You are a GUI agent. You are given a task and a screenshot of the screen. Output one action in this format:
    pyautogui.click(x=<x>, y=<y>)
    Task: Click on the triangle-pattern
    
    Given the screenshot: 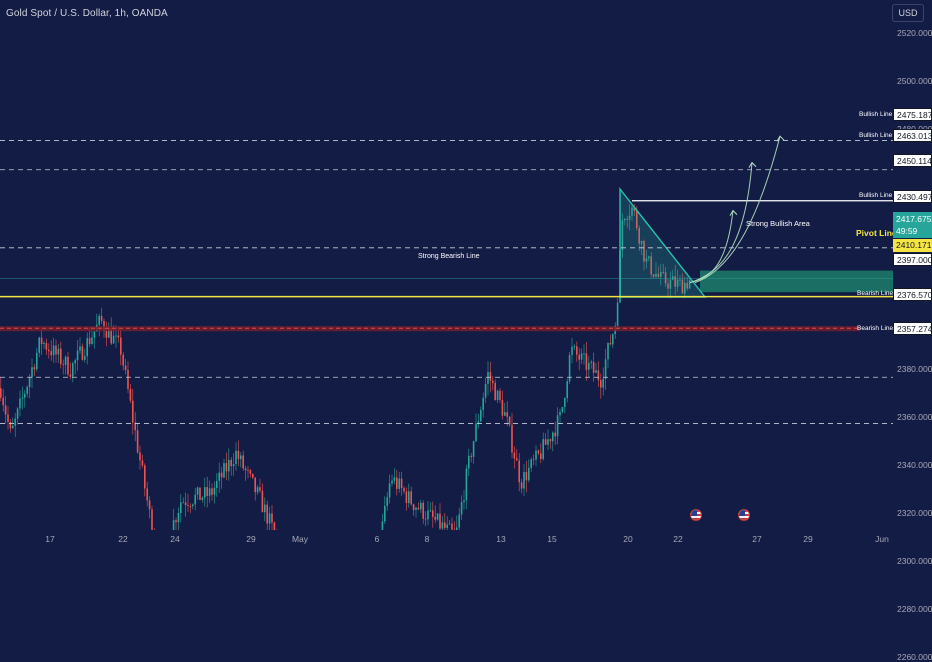 What is the action you would take?
    pyautogui.click(x=662, y=243)
    